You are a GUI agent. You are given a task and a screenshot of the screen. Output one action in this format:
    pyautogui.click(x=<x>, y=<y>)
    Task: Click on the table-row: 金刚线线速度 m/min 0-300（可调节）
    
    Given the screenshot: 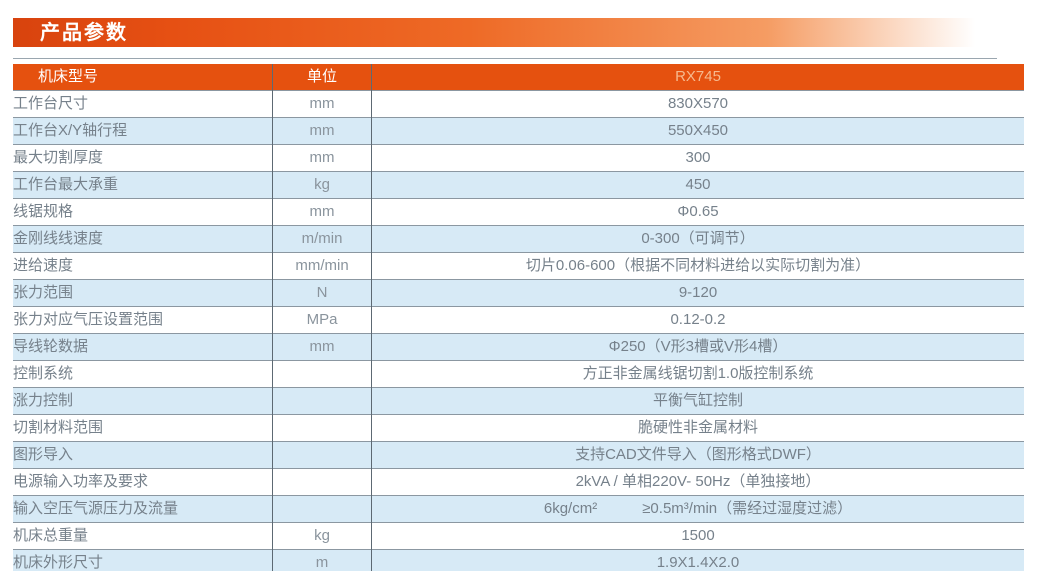 What is the action you would take?
    pyautogui.click(x=518, y=239)
    